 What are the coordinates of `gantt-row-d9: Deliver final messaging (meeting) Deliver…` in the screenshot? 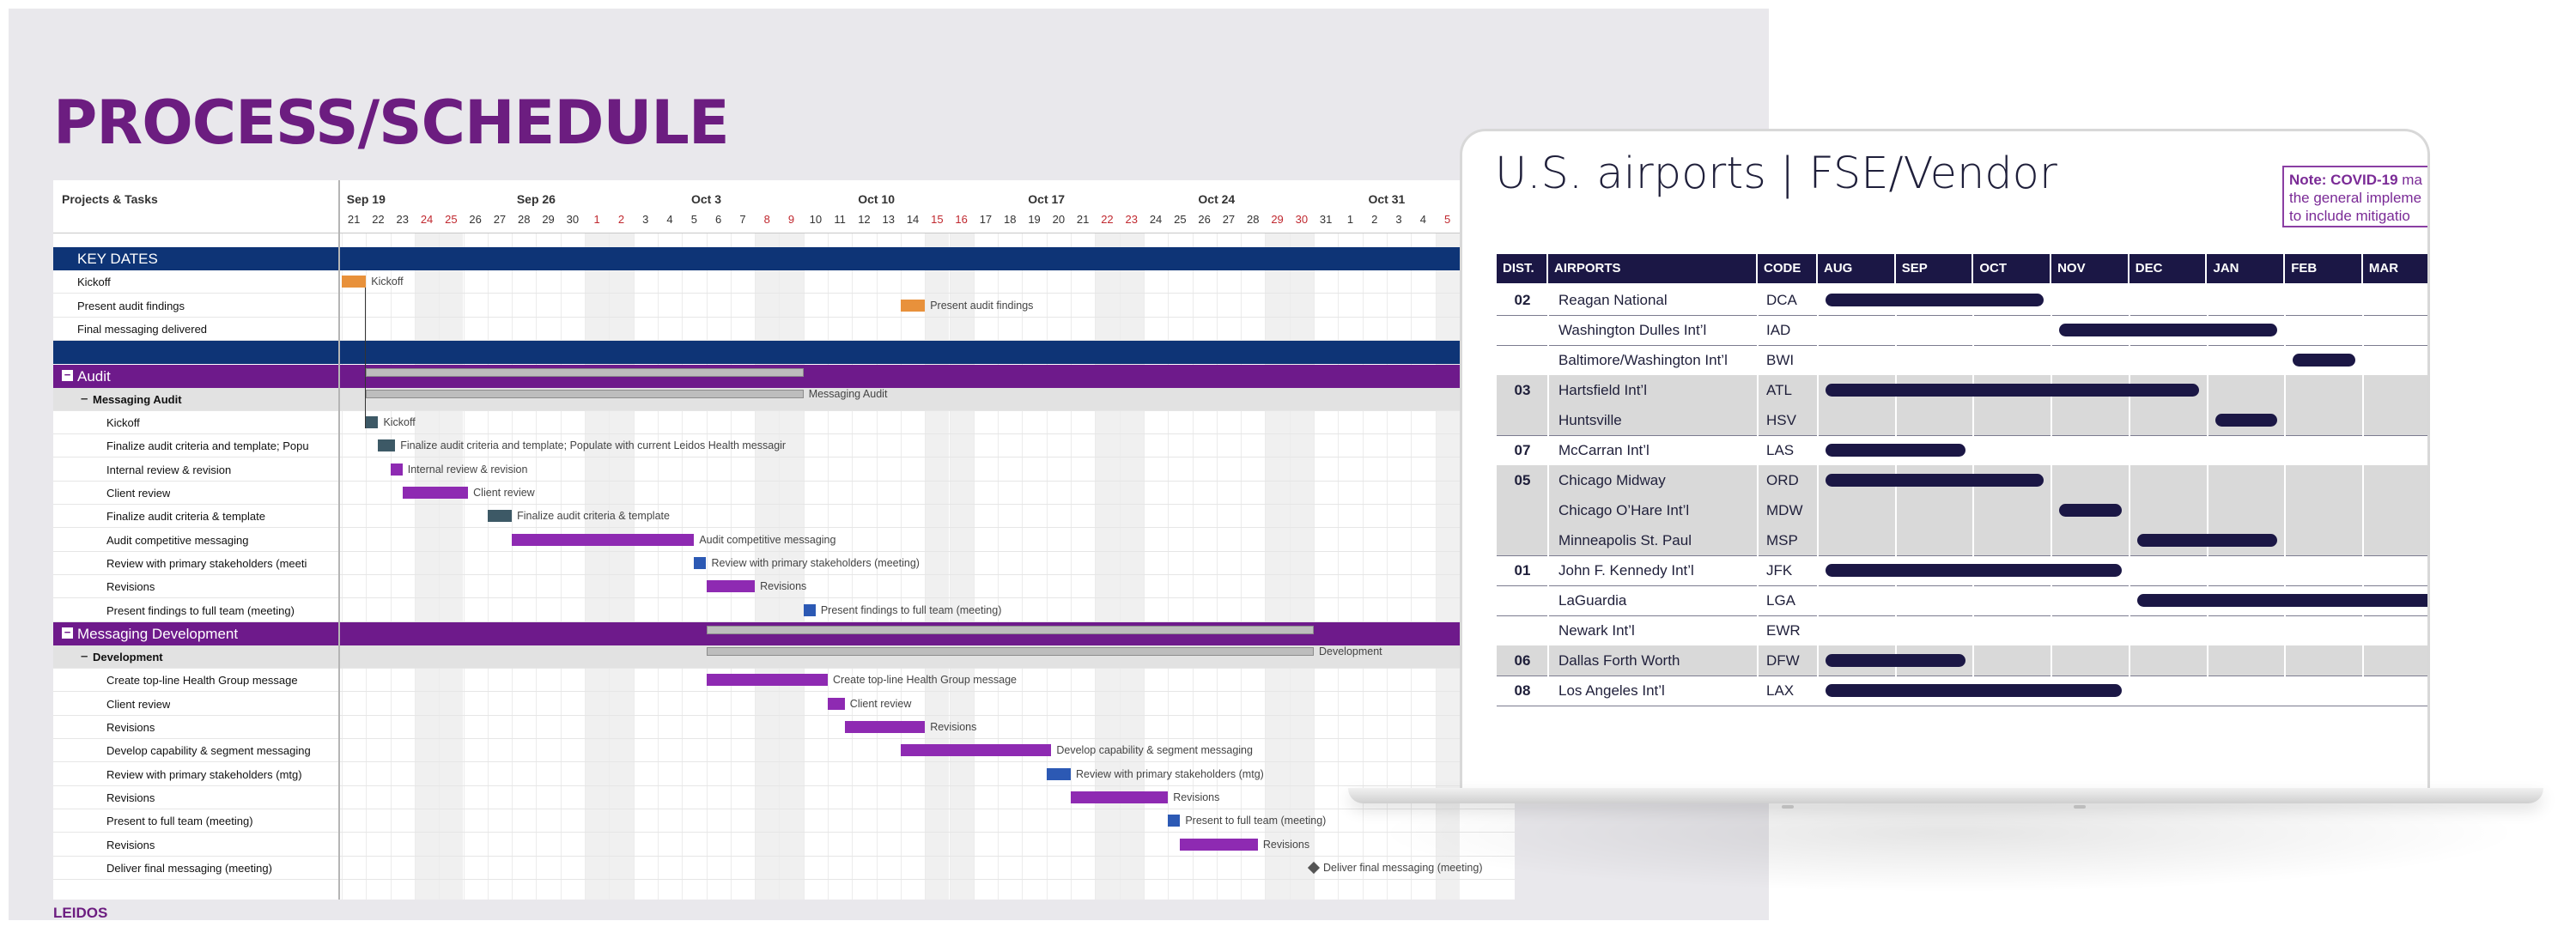 It's located at (784, 868).